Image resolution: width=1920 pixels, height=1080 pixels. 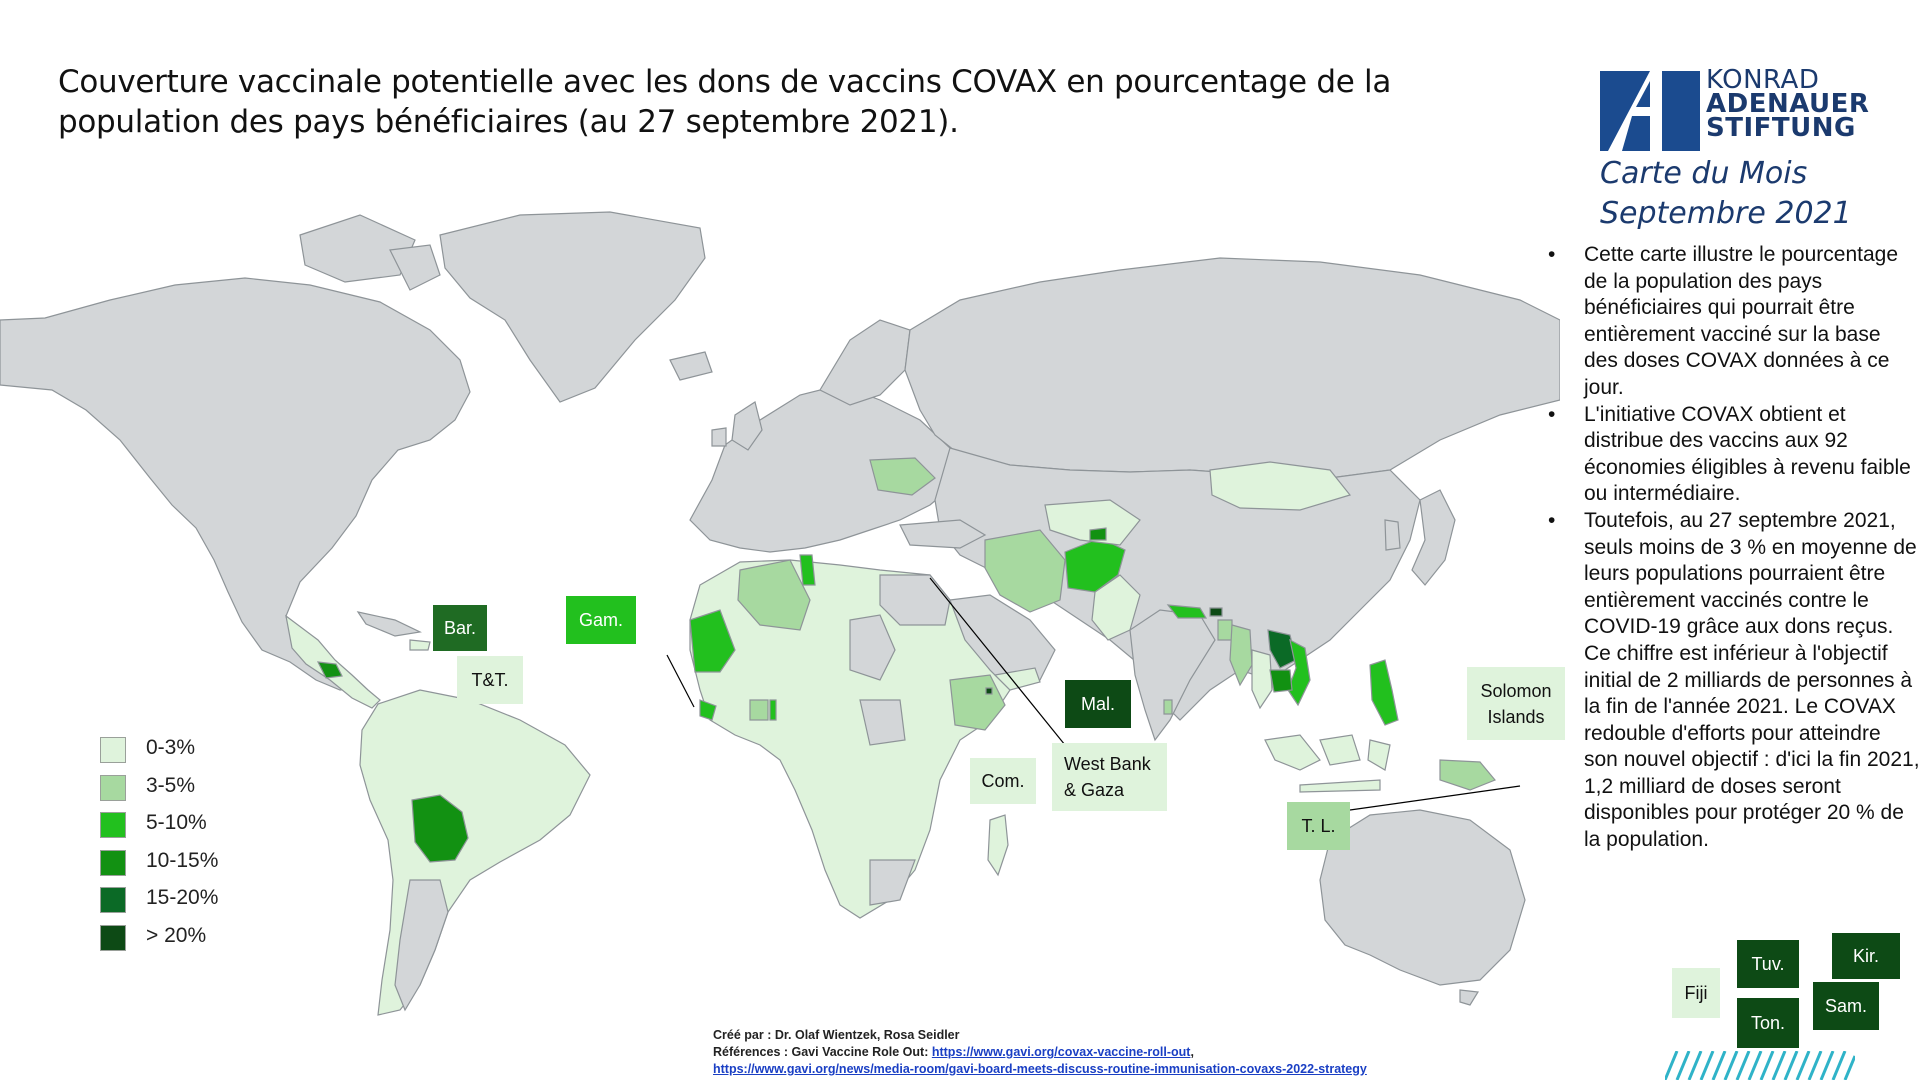 What do you see at coordinates (943, 534) in the screenshot?
I see `turkey-shape` at bounding box center [943, 534].